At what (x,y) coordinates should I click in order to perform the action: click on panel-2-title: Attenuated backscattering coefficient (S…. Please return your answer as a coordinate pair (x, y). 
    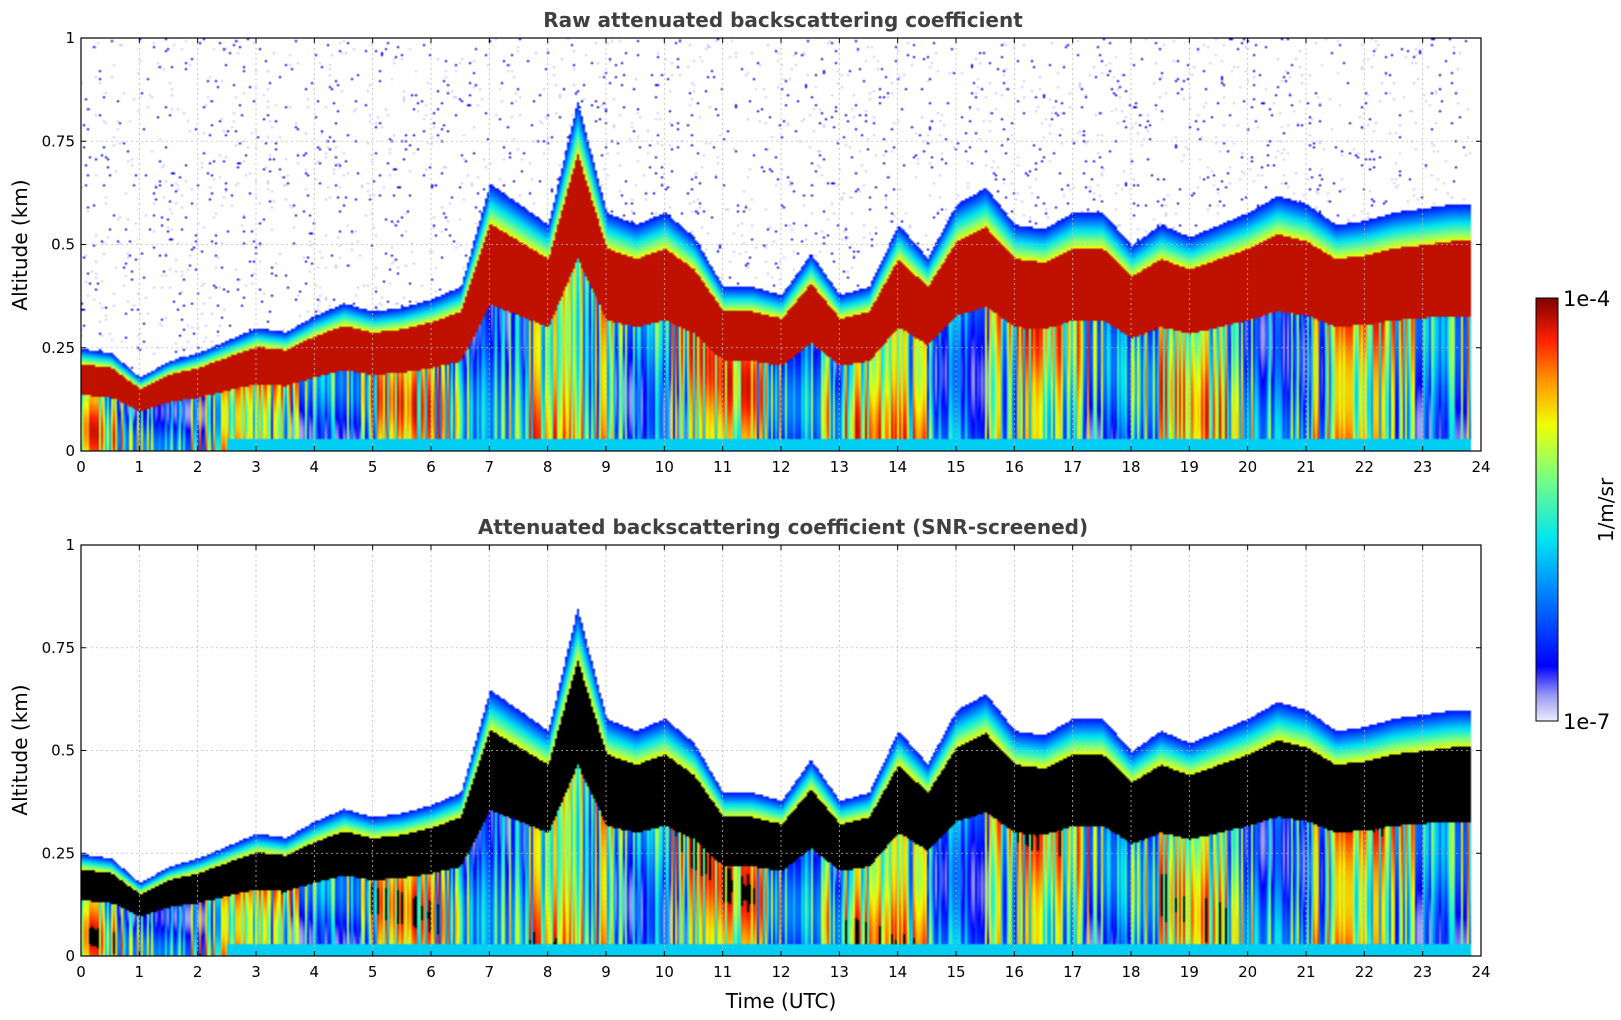
    Looking at the image, I should click on (783, 527).